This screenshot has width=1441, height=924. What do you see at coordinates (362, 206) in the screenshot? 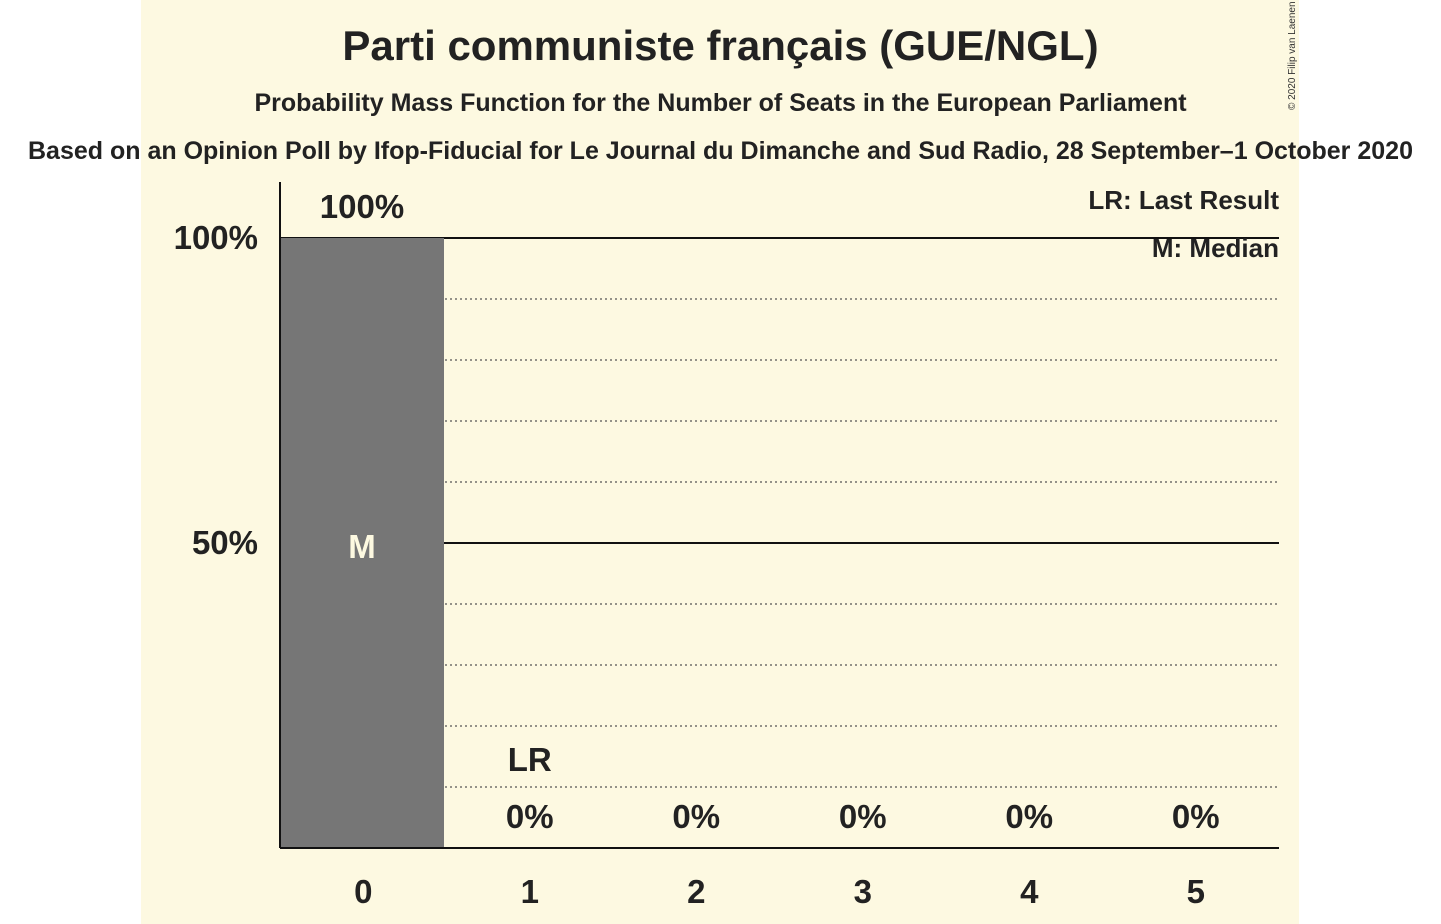
I see `bar-value-label: 100%` at bounding box center [362, 206].